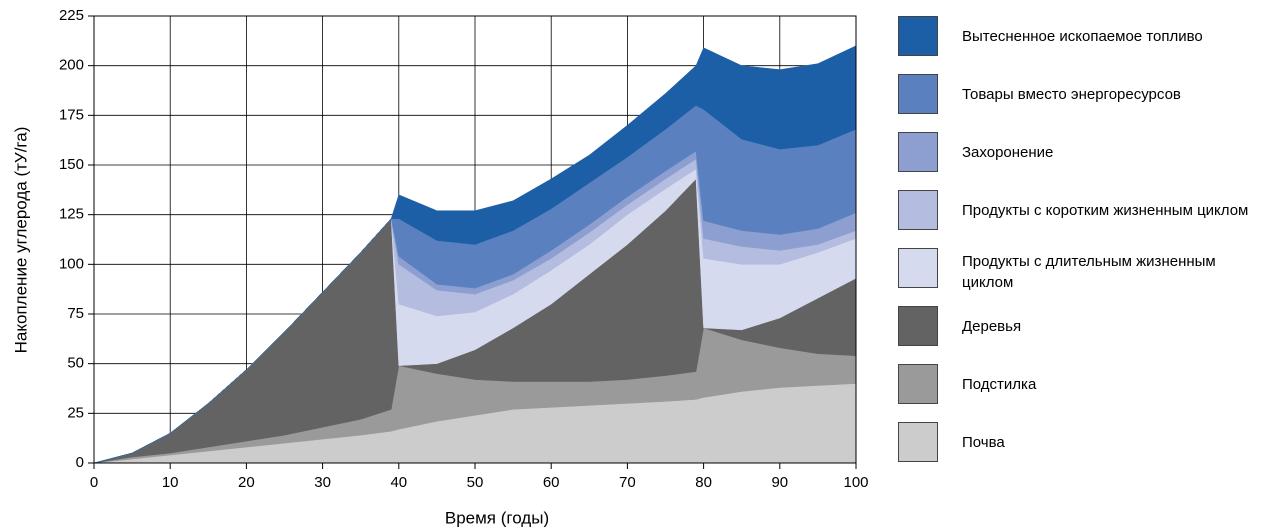  I want to click on legend-label: Деревья, so click(992, 326).